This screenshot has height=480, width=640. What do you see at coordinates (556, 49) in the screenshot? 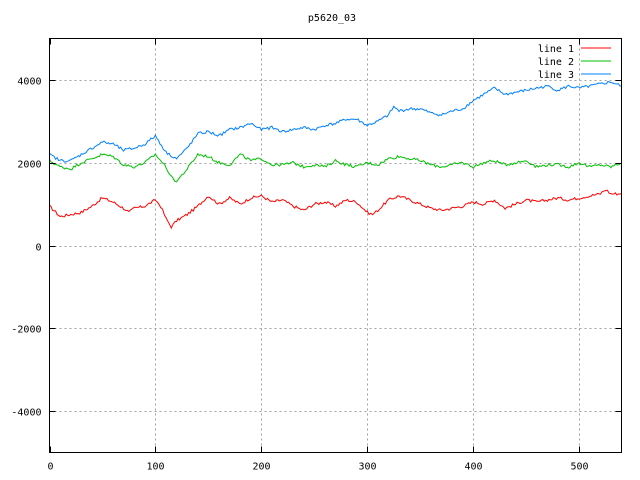
I see `legend-label: line 1` at bounding box center [556, 49].